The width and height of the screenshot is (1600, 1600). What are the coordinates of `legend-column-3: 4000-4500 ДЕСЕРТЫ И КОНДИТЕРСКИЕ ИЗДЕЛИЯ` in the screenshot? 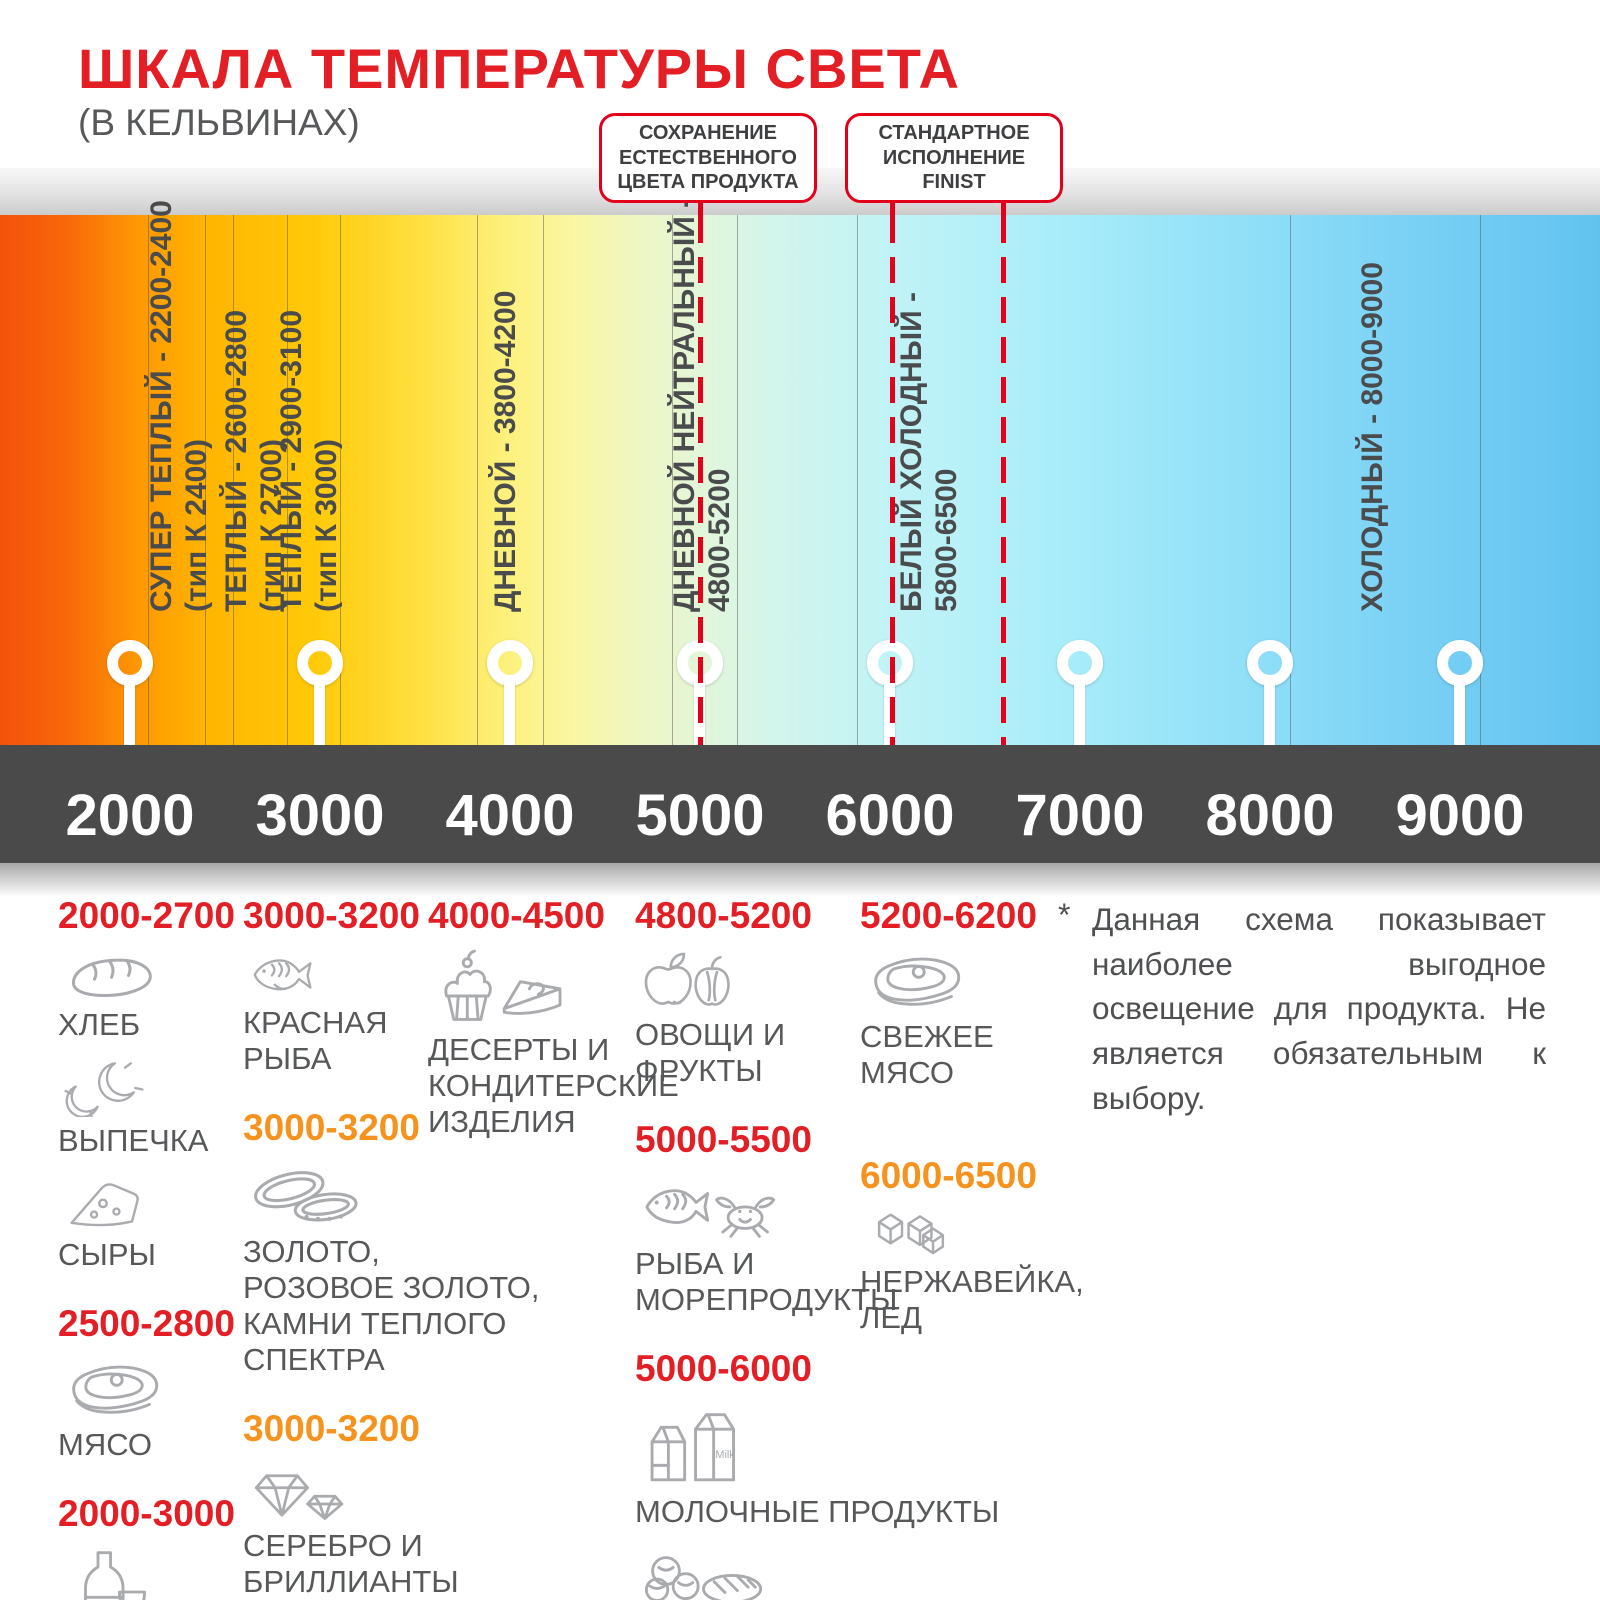 It's located at (553, 1032).